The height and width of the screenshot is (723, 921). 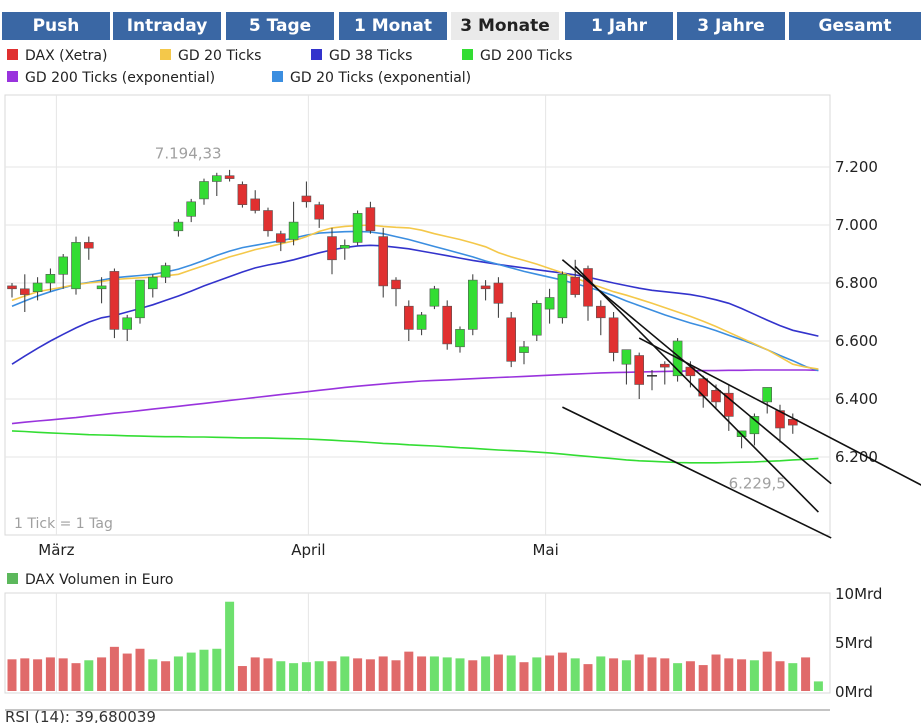 I want to click on volume-bars, so click(x=415, y=646).